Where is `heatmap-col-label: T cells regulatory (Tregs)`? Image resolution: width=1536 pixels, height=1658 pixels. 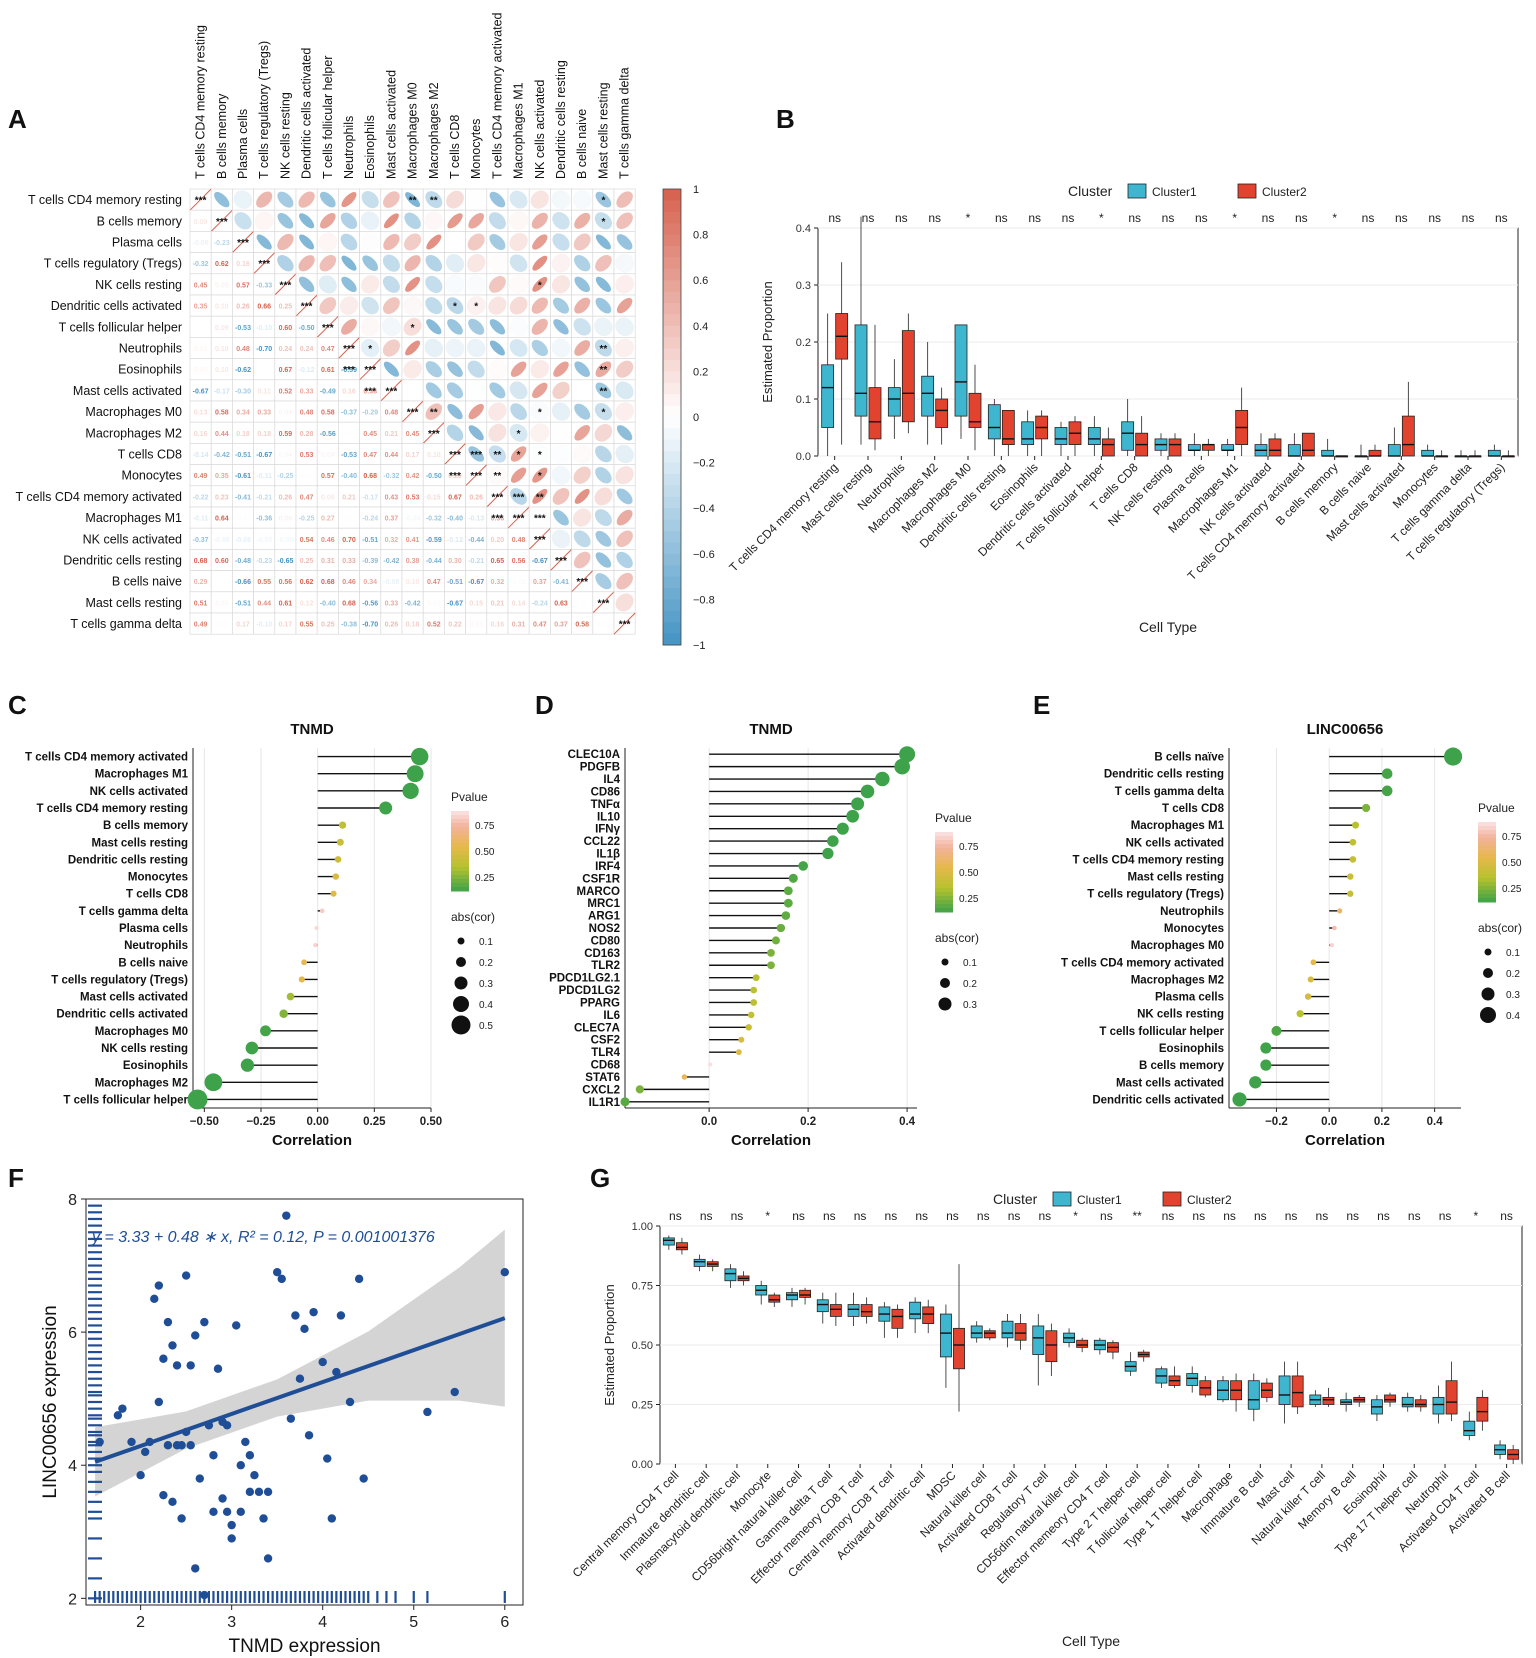
heatmap-col-label: T cells regulatory (Tregs) is located at coordinates (264, 110).